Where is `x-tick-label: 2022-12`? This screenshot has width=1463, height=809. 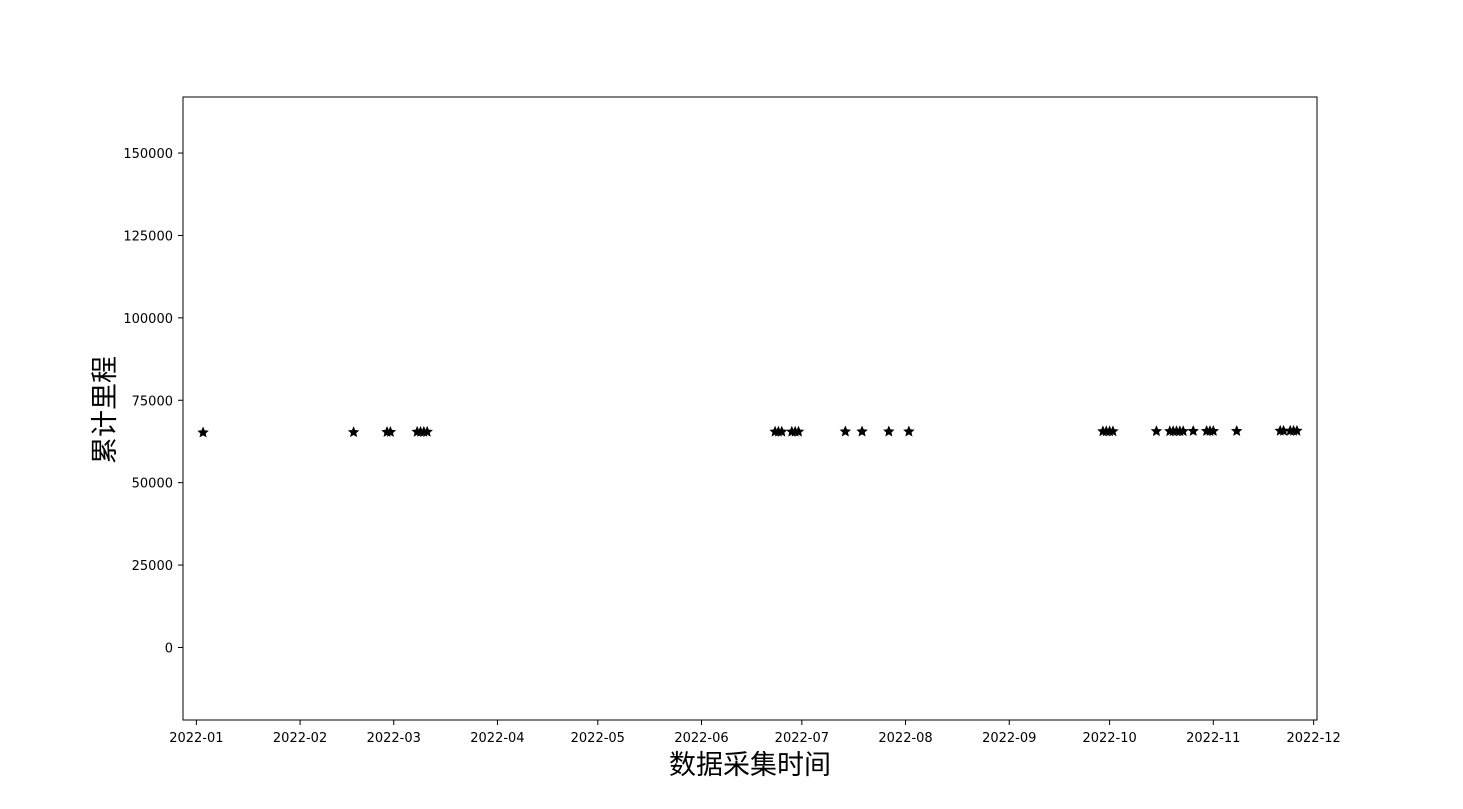 x-tick-label: 2022-12 is located at coordinates (1313, 738).